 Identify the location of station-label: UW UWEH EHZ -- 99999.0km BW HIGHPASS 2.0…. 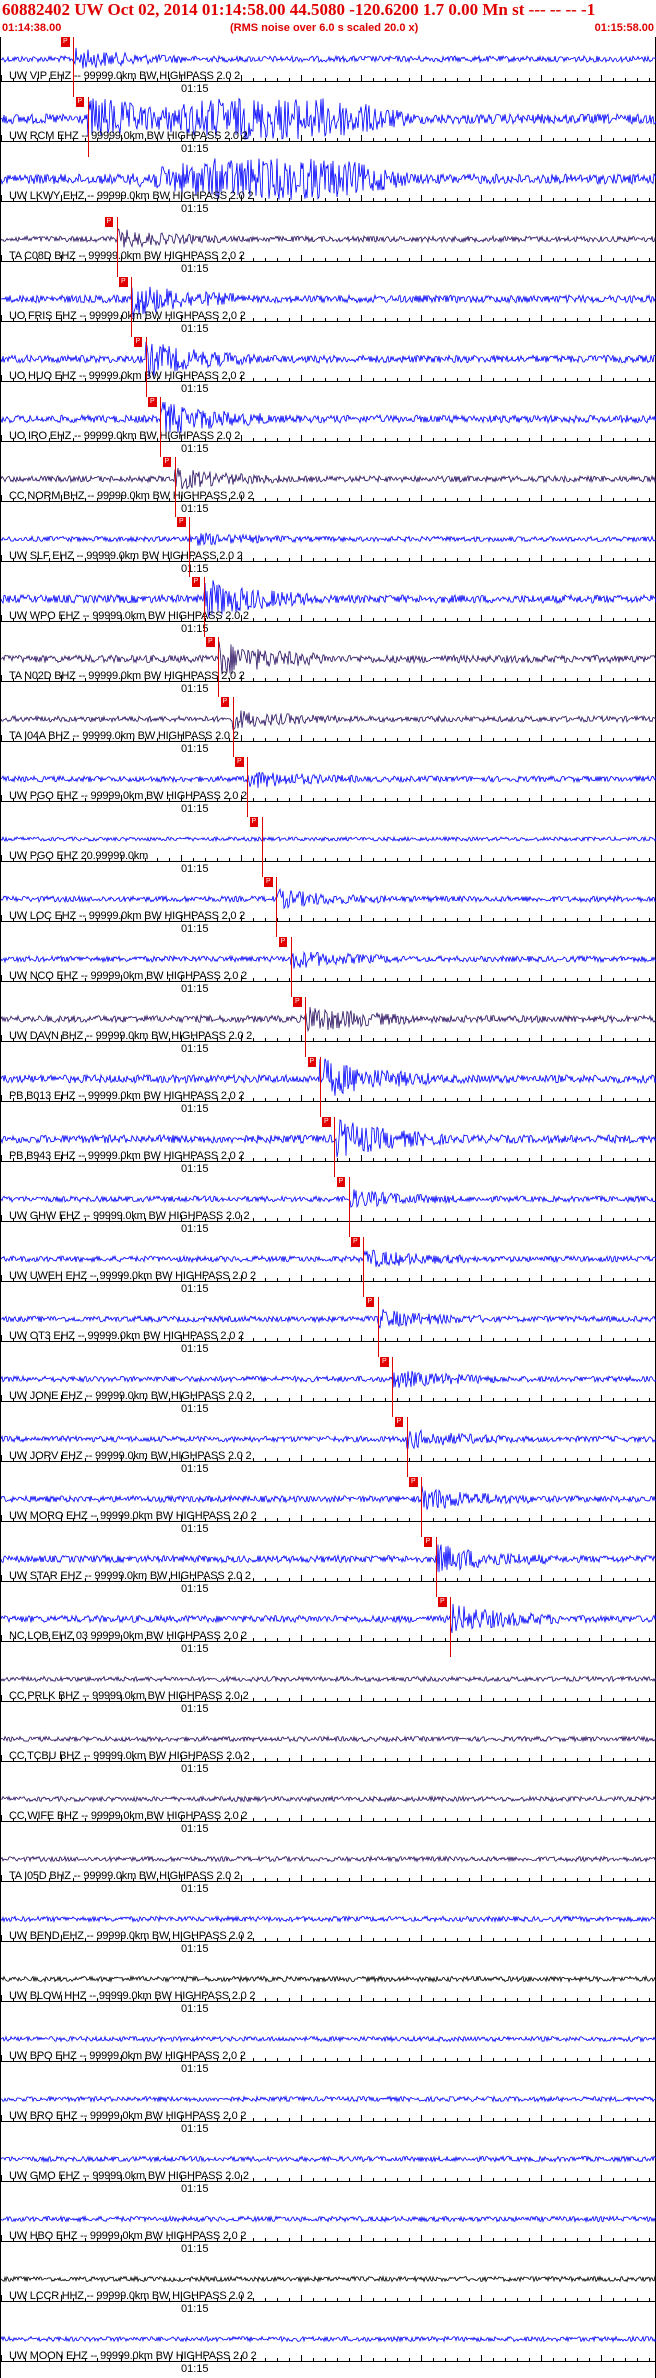
(132, 1276).